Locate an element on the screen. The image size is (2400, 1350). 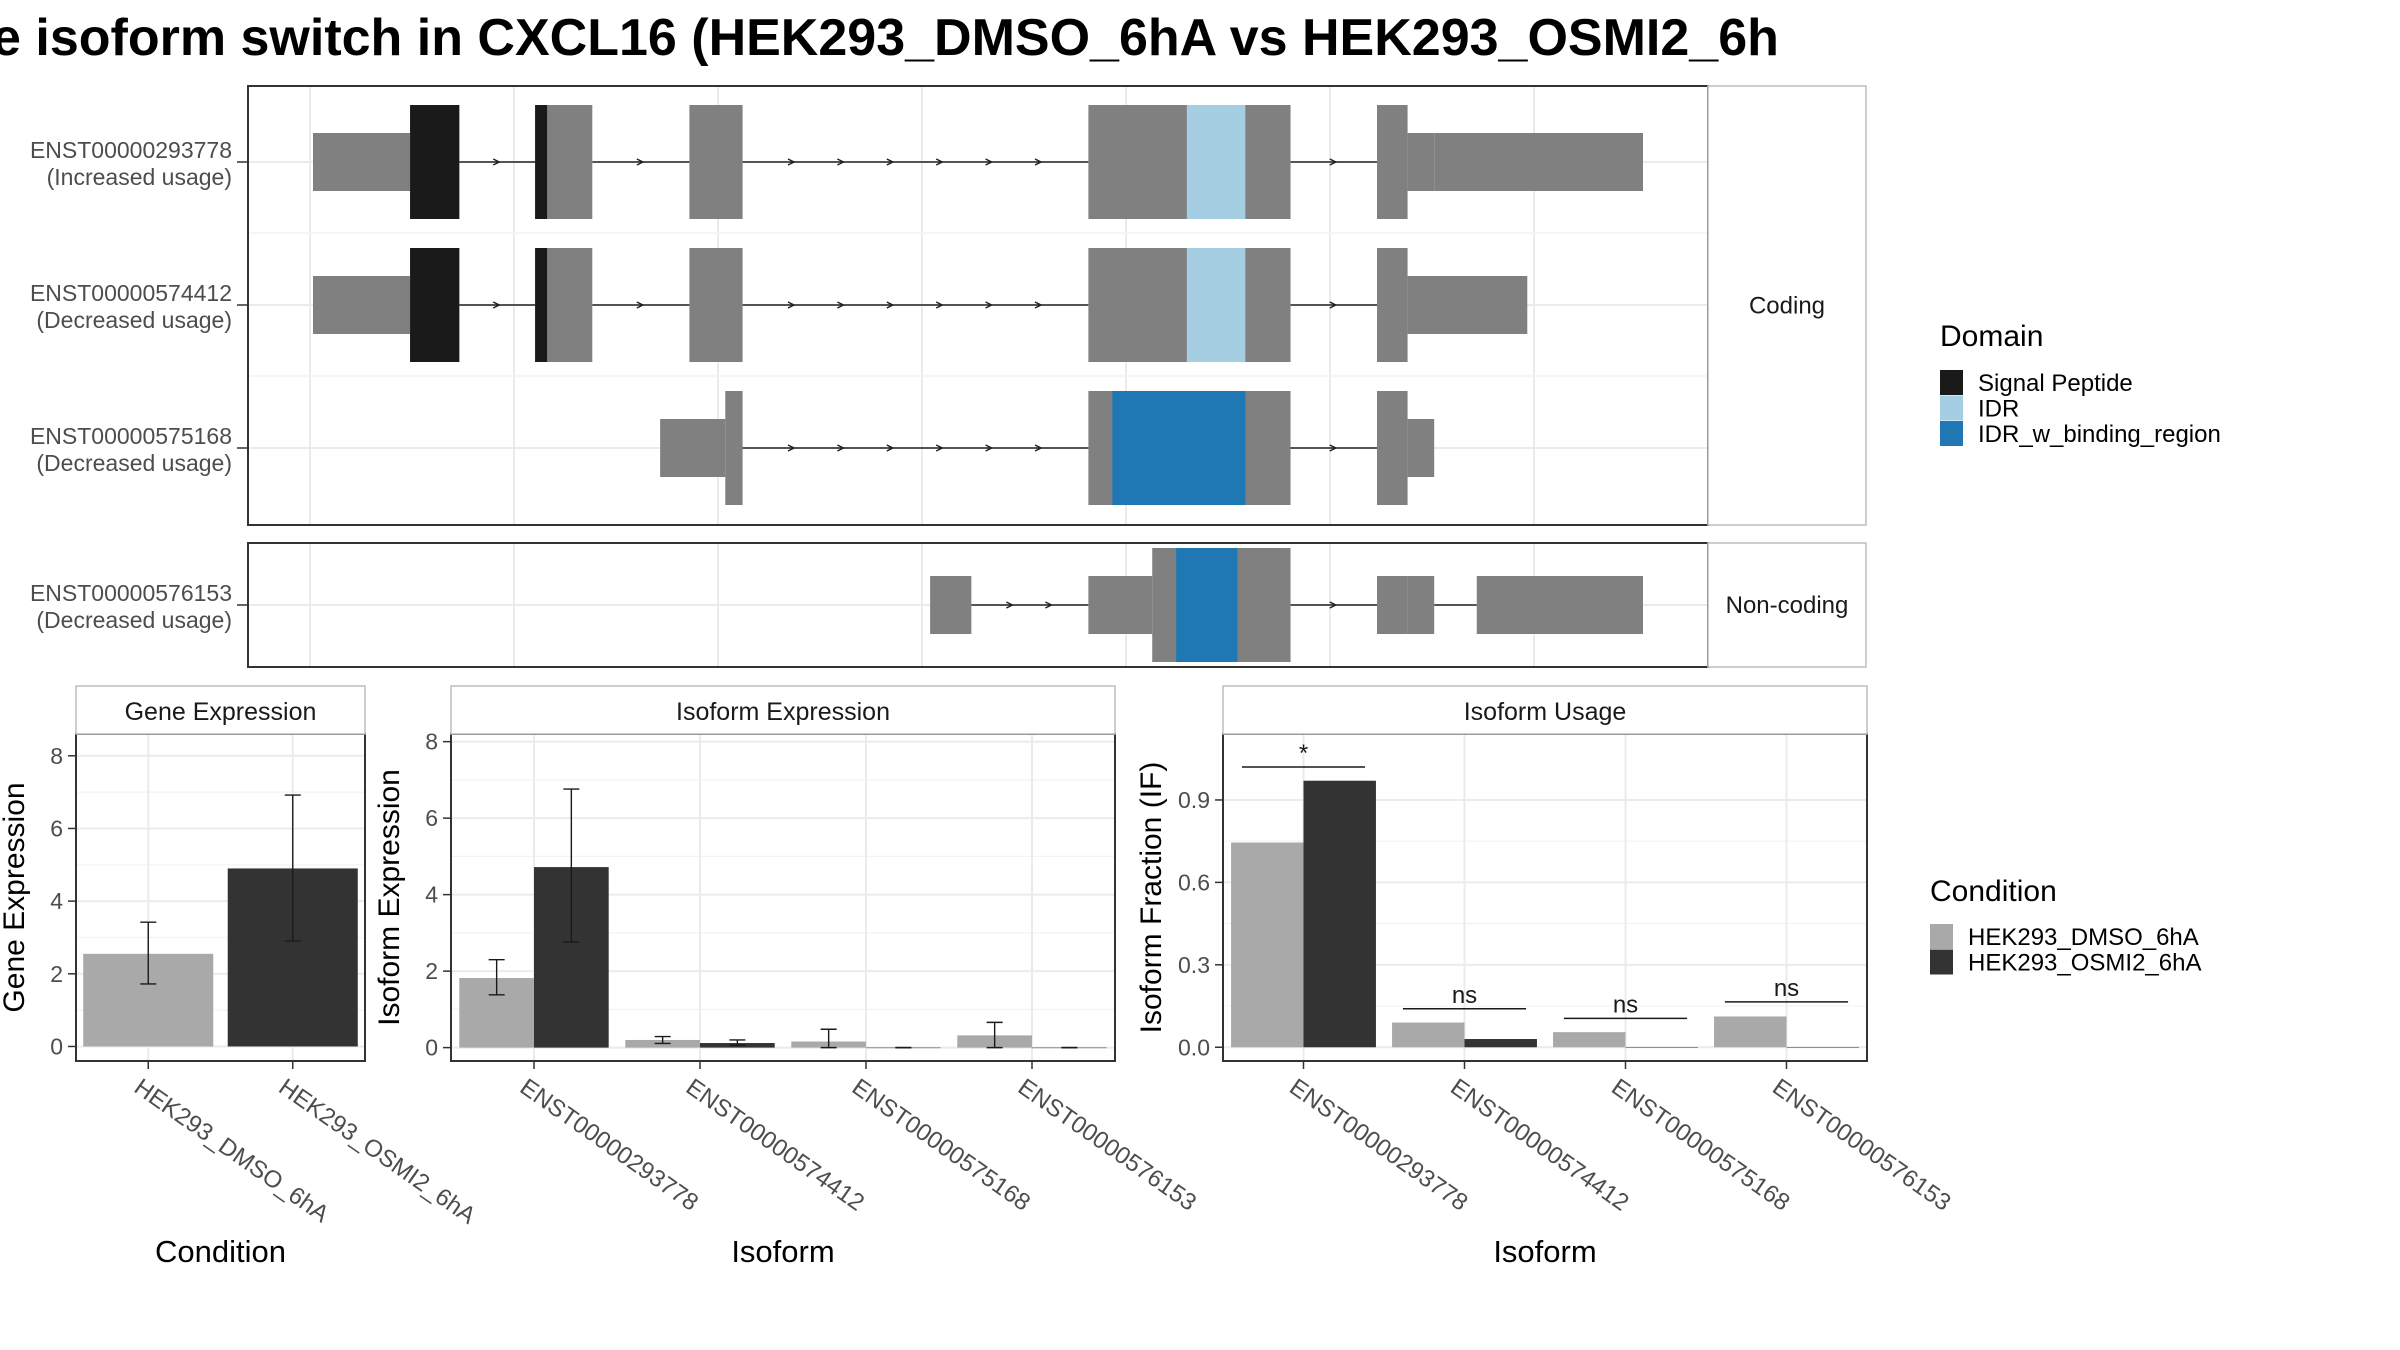
legend-label: HEK293_DMSO_6hA is located at coordinates (2083, 937).